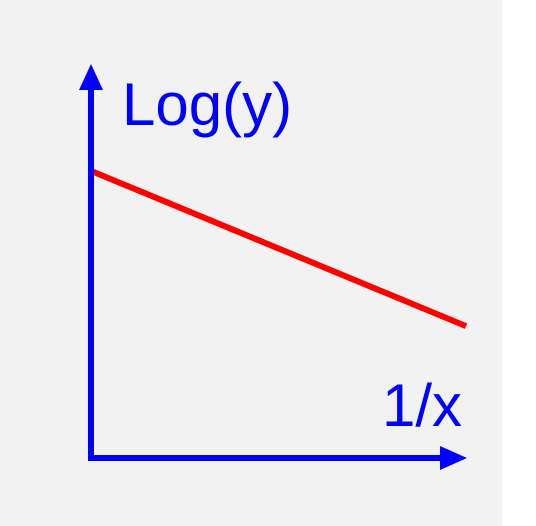 This screenshot has width=536, height=526. I want to click on x-axis-label: 1/x, so click(422, 405).